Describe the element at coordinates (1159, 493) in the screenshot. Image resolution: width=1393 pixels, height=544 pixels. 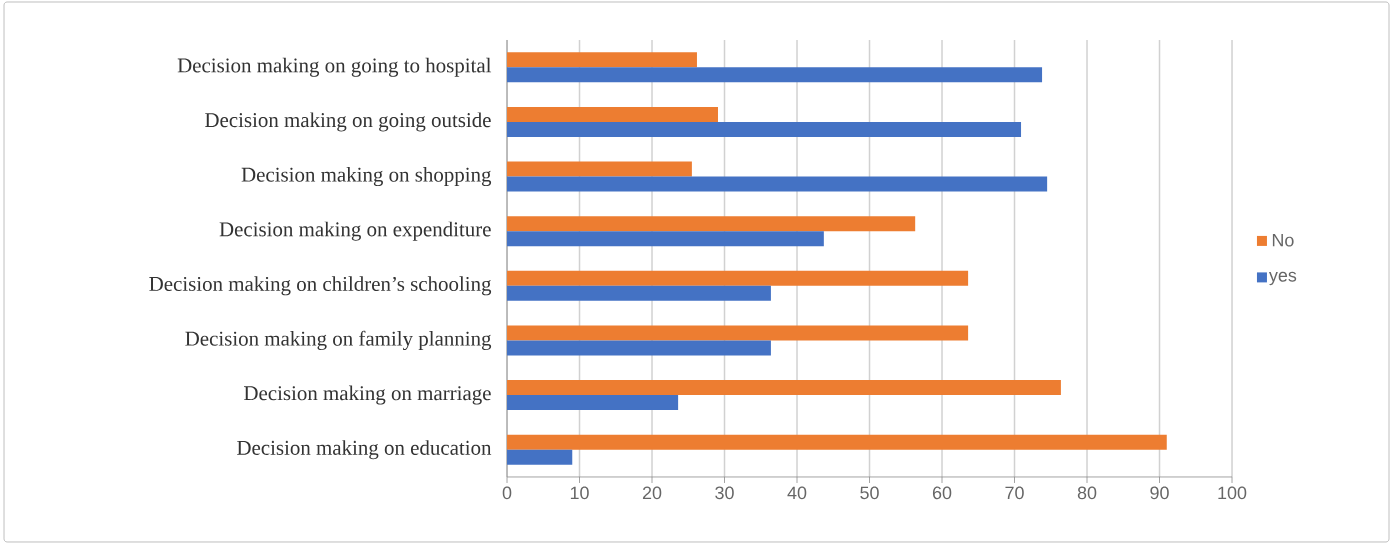
I see `x-tick-label: 90` at that location.